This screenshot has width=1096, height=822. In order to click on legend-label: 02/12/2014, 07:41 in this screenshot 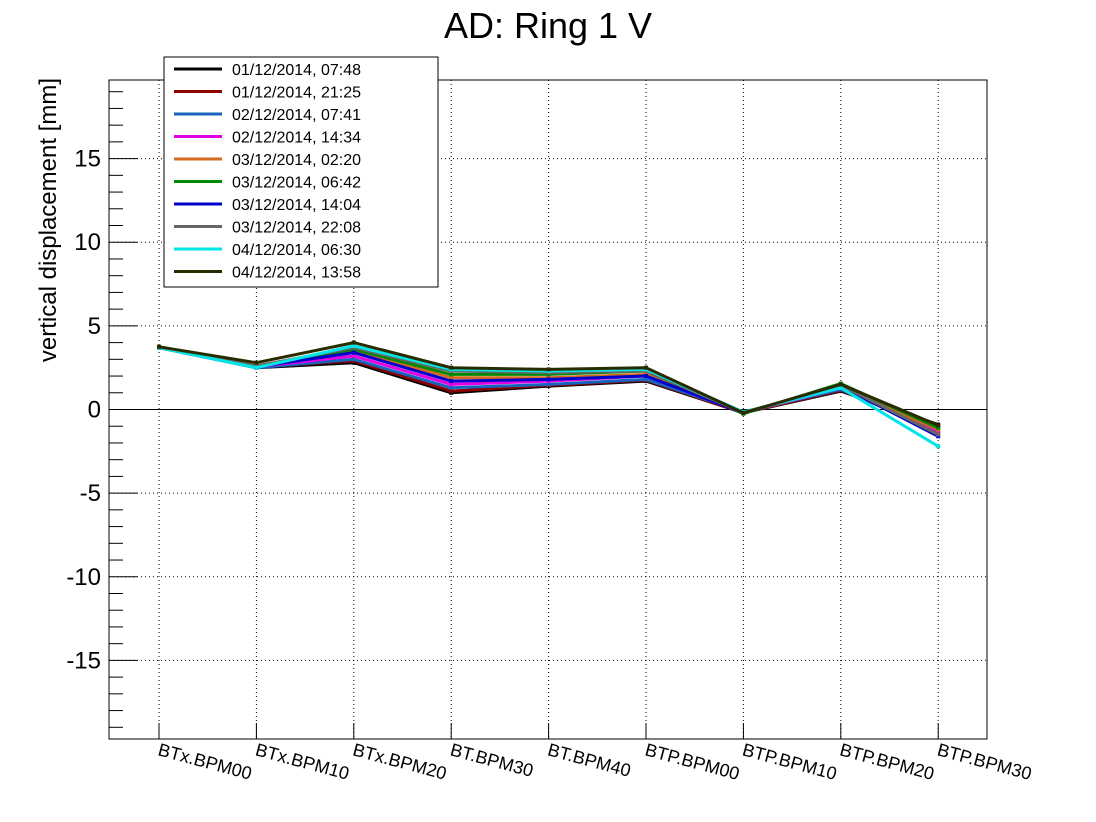, I will do `click(296, 115)`.